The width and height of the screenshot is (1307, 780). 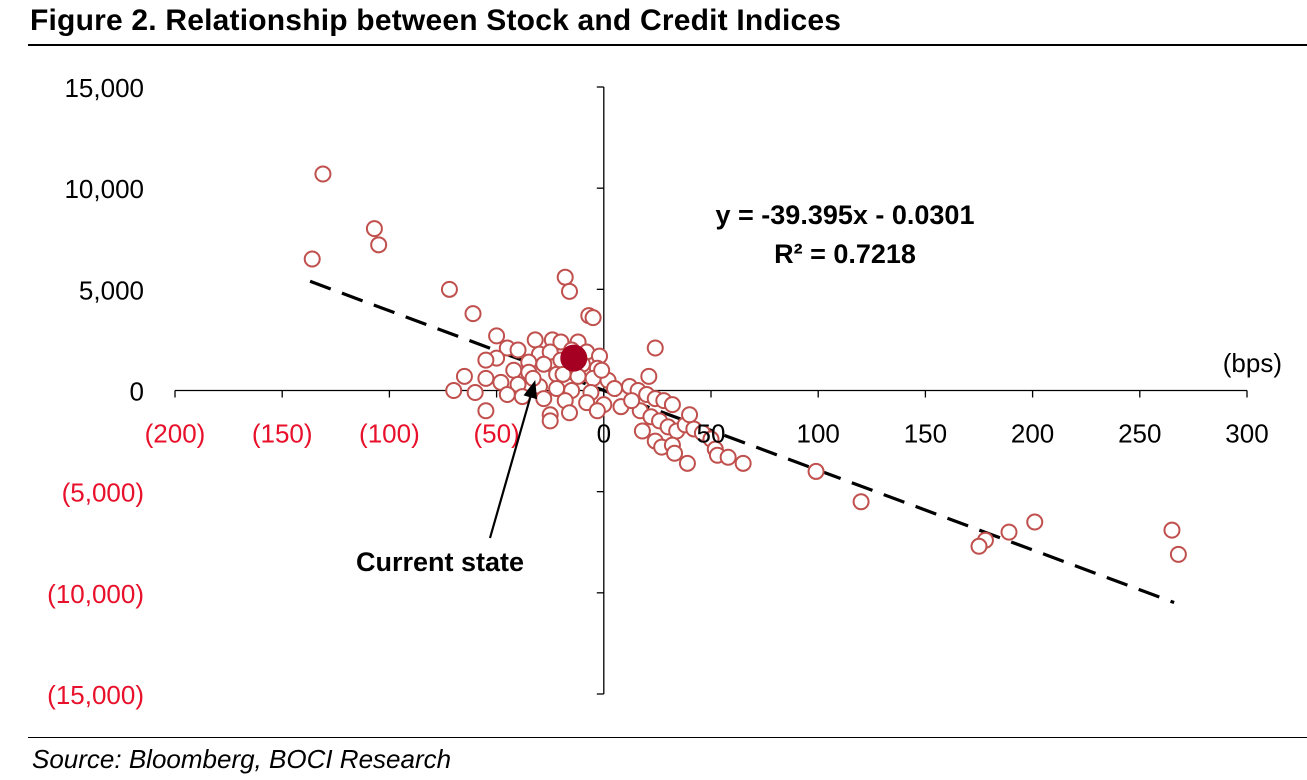 I want to click on r-squared: R² = 0.7218, so click(x=845, y=254).